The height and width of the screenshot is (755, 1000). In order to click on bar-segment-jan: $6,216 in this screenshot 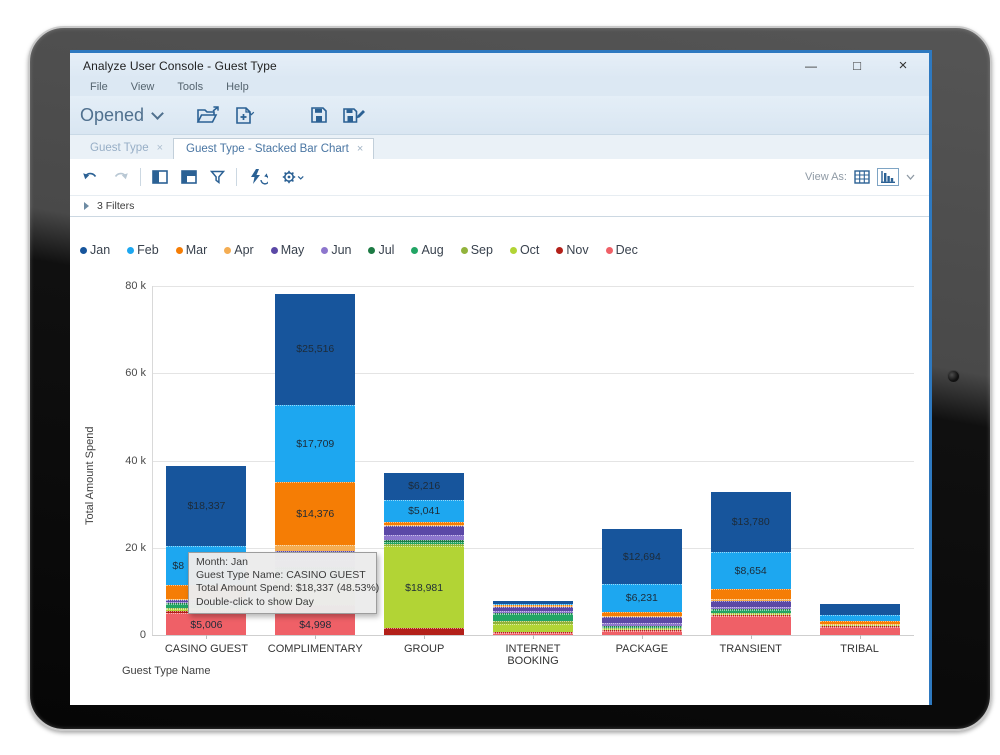, I will do `click(424, 486)`.